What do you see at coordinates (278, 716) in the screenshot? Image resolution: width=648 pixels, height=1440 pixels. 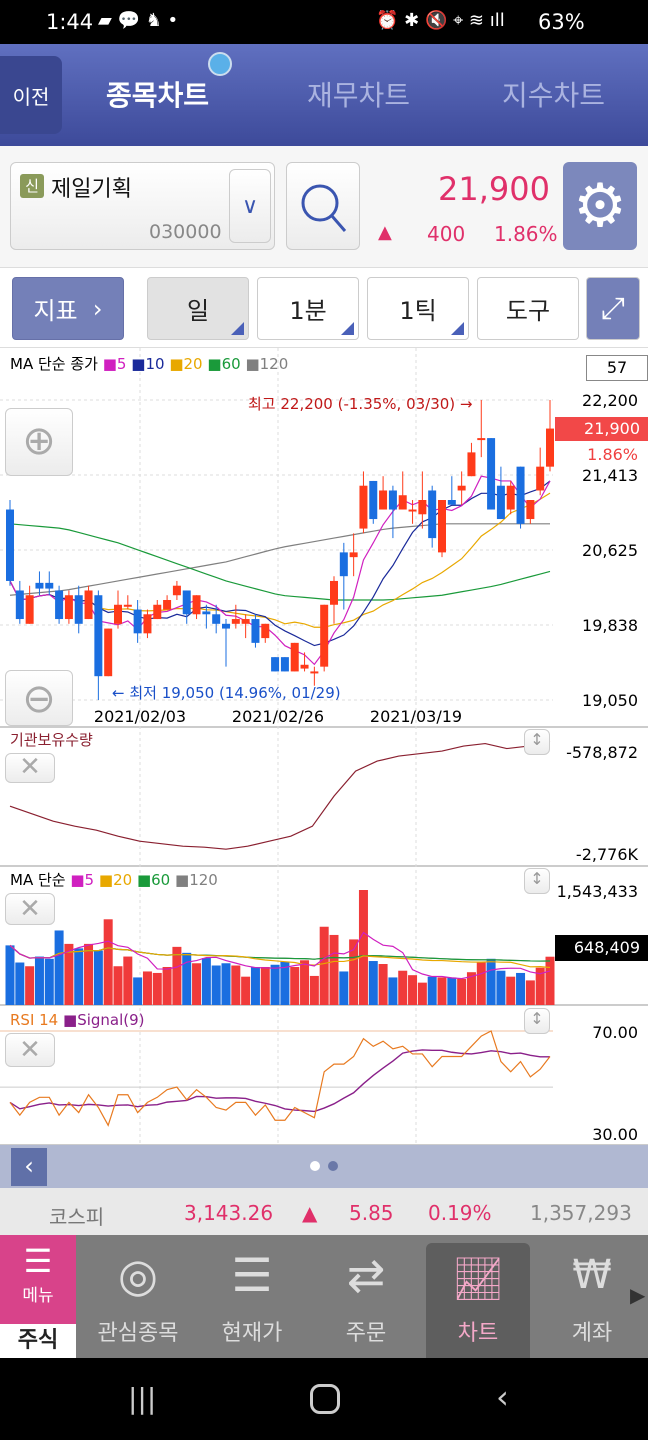 I see `x-tick-label: 2021/02/26` at bounding box center [278, 716].